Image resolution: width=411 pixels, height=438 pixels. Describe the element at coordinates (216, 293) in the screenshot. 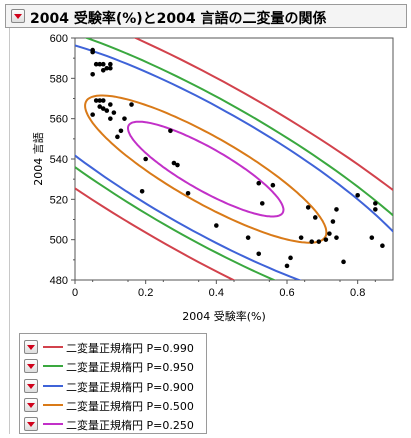

I see `x-tick-label: 0.4` at that location.